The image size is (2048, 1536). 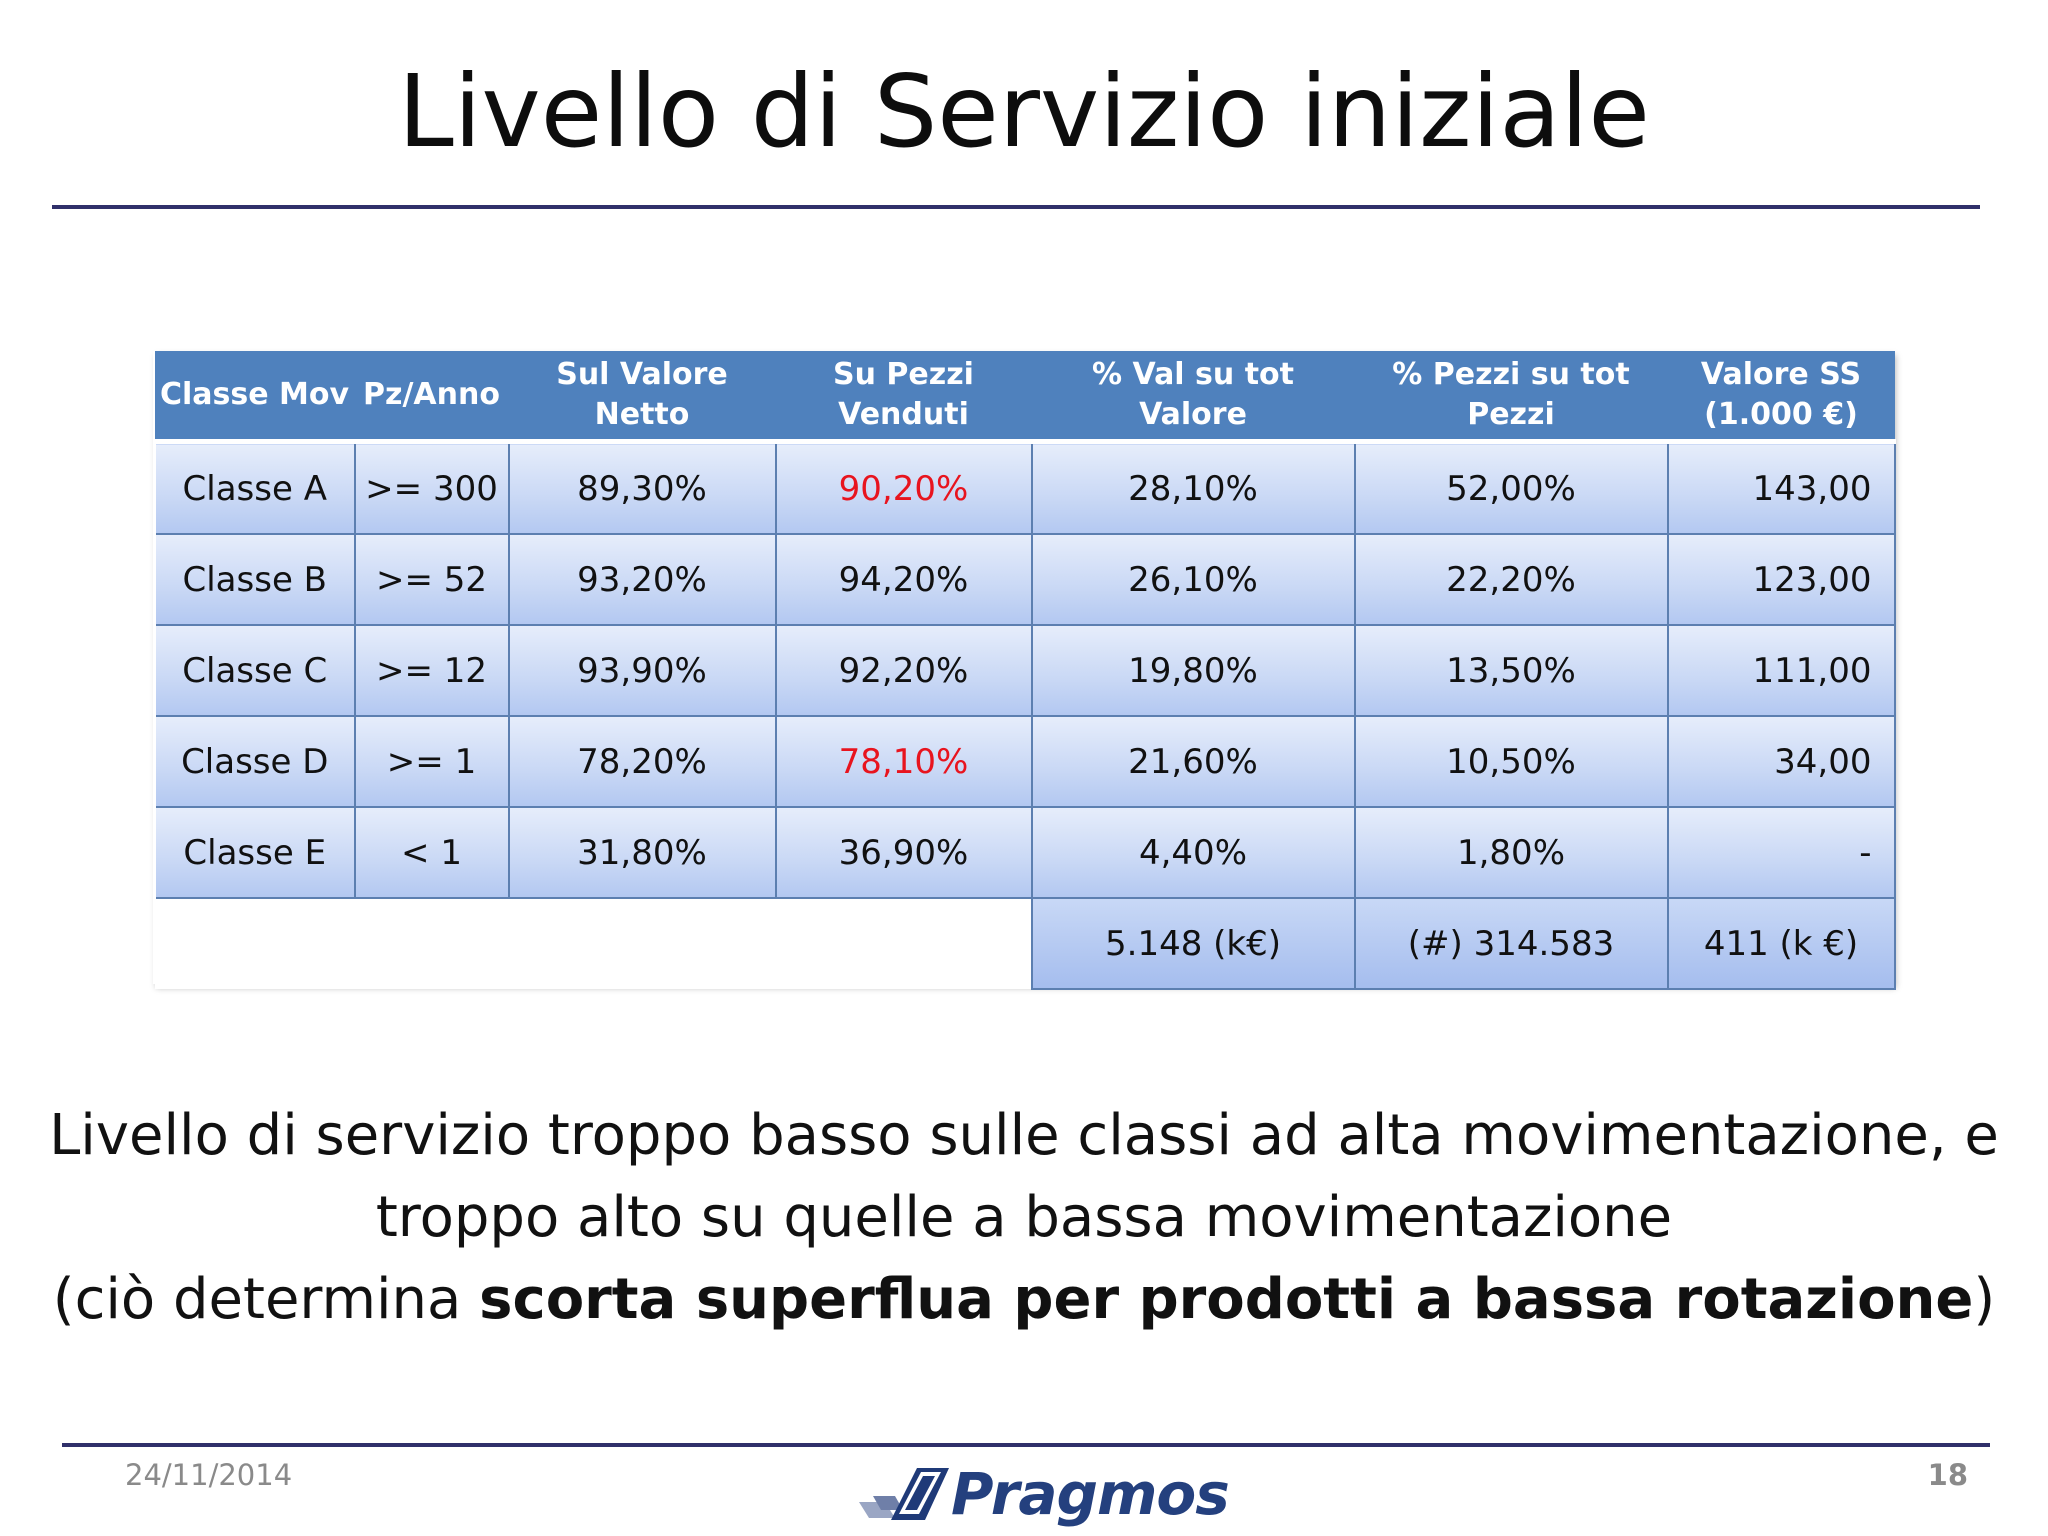 I want to click on table-row-classe-e: Classe E < 1 31,80% 36,90% 4,40% 1,80% -, so click(x=1024, y=852).